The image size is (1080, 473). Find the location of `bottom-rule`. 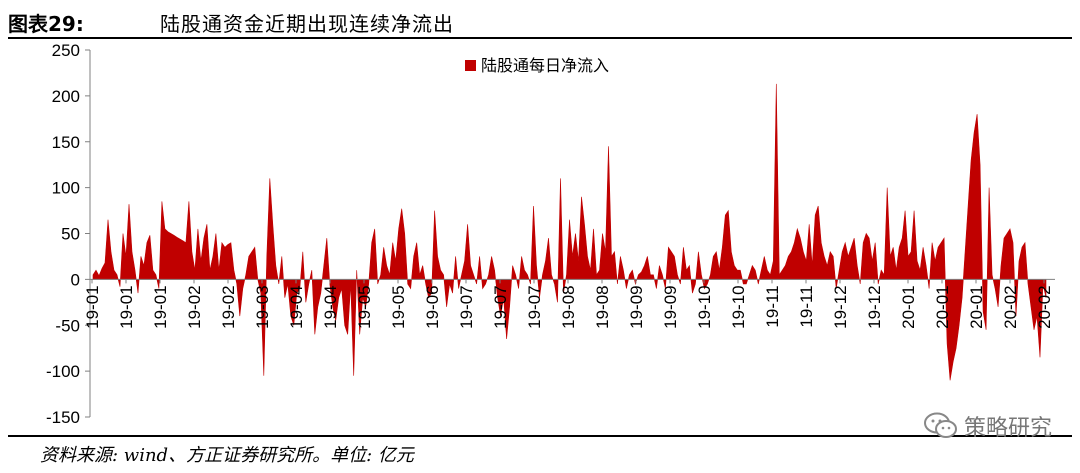

bottom-rule is located at coordinates (540, 436).